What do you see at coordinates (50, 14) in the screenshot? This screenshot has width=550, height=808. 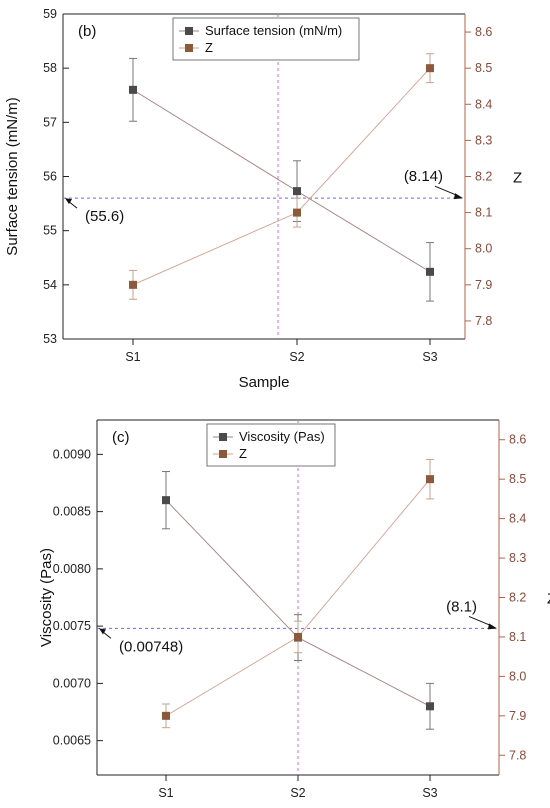 I see `left-y-tick-label: 59` at bounding box center [50, 14].